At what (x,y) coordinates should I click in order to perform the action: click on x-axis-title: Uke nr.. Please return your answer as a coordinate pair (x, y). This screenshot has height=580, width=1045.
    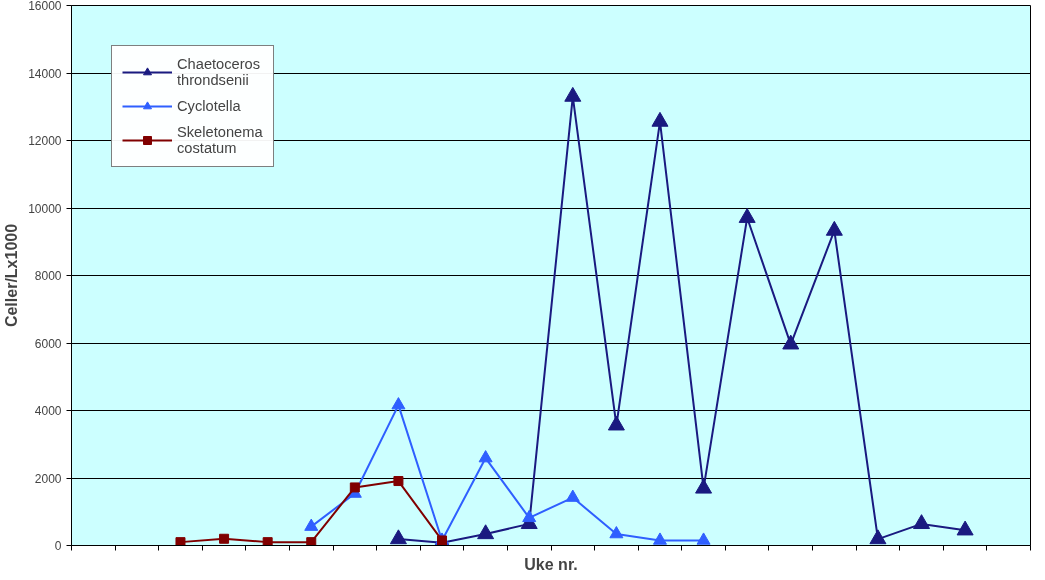
    Looking at the image, I should click on (551, 564).